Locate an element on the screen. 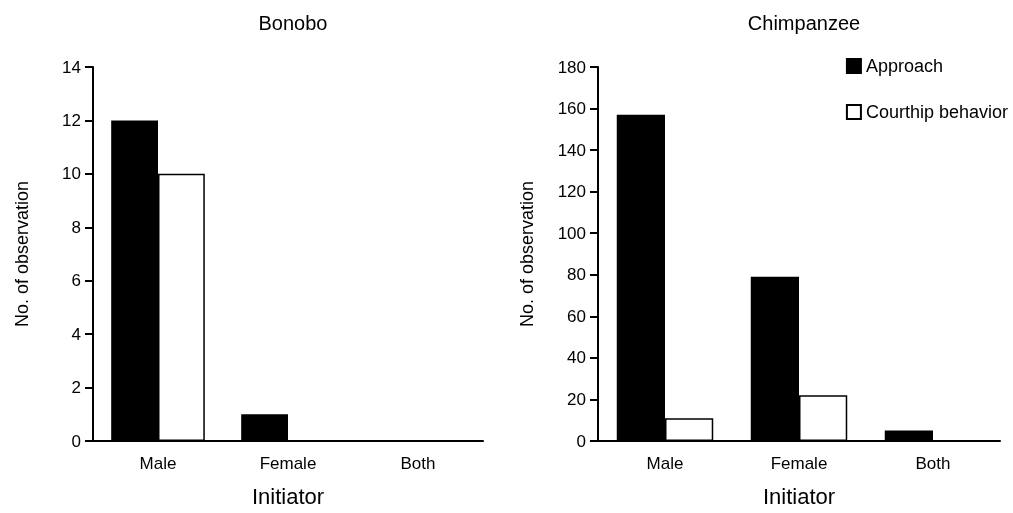  legend-label: Courthip behavior is located at coordinates (937, 112).